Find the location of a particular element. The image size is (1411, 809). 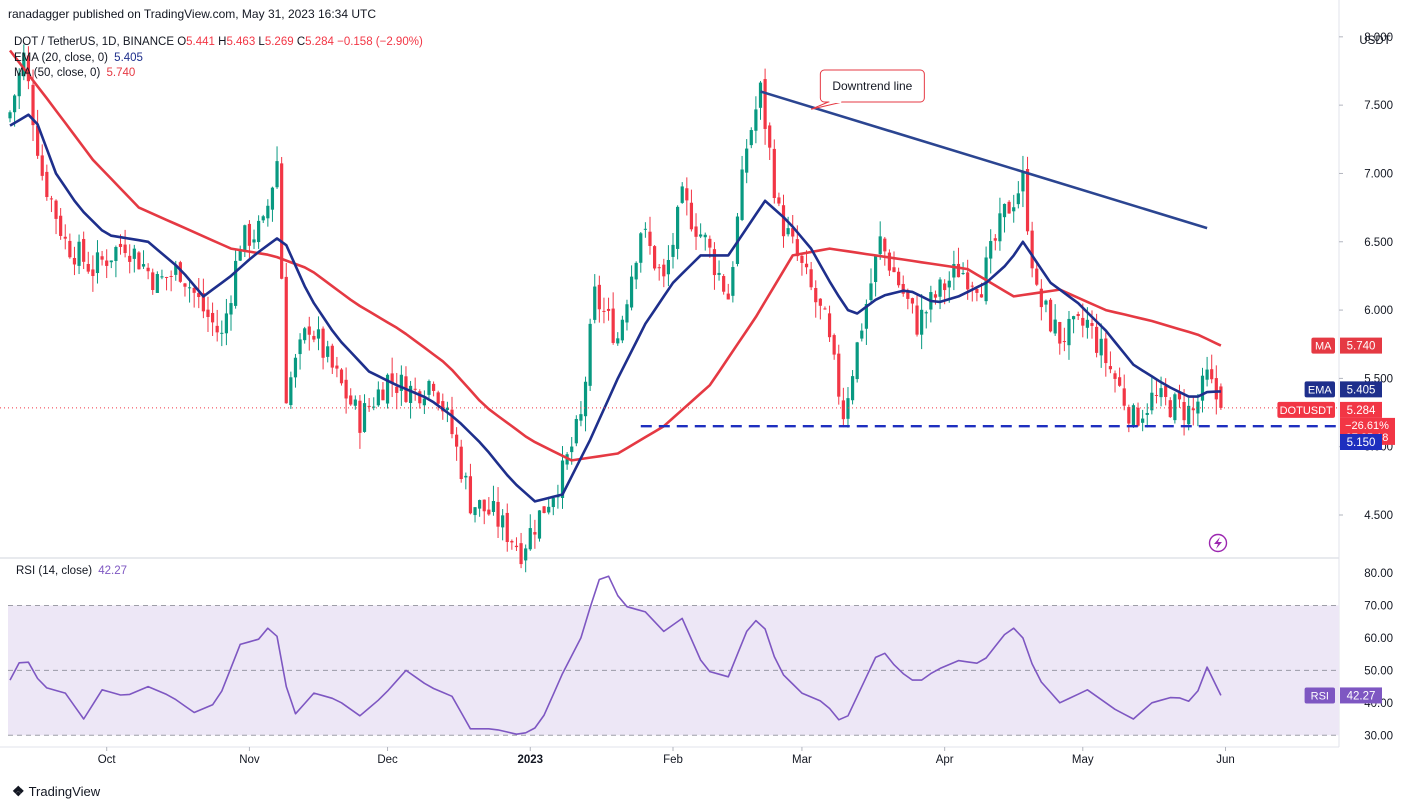

ohlc-value-o: 5.441 is located at coordinates (202, 42).